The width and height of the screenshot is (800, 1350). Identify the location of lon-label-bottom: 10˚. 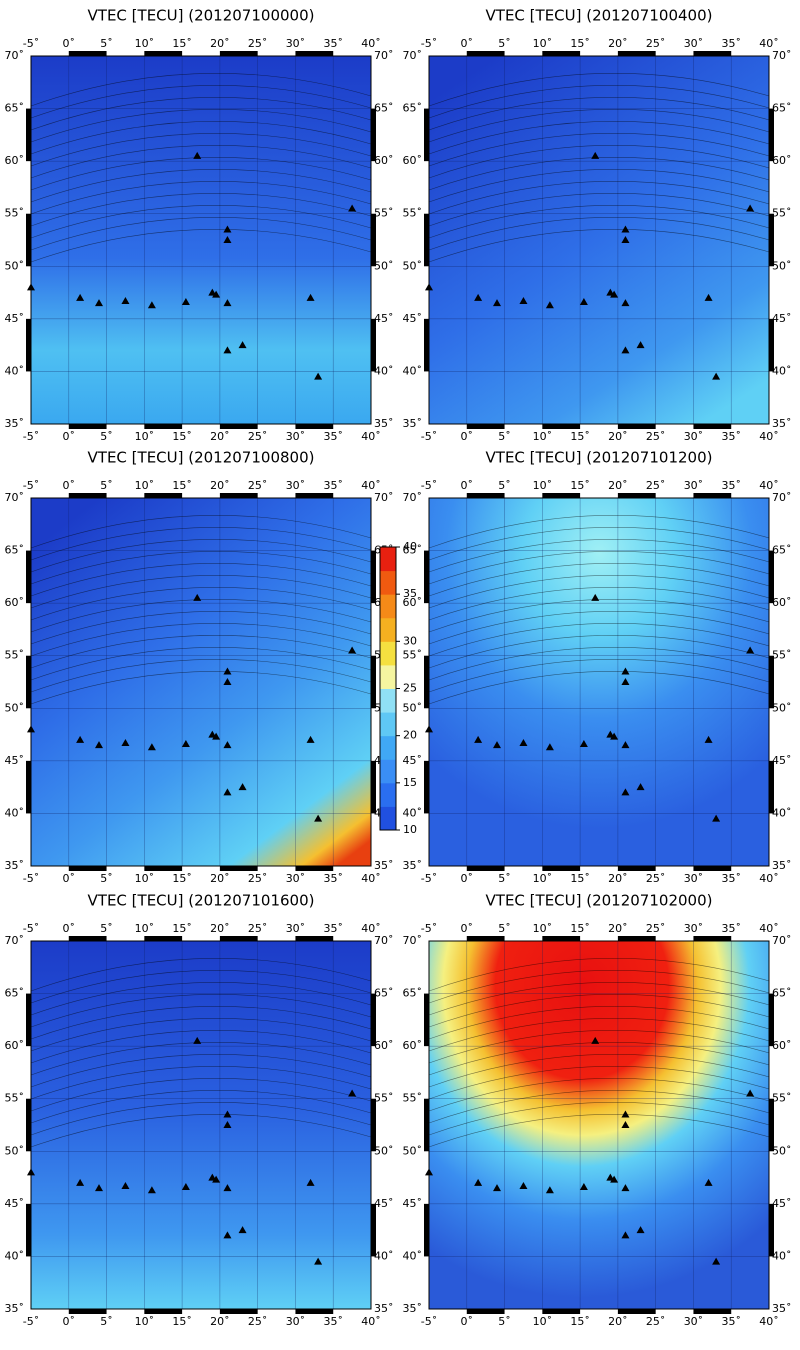
(543, 1321).